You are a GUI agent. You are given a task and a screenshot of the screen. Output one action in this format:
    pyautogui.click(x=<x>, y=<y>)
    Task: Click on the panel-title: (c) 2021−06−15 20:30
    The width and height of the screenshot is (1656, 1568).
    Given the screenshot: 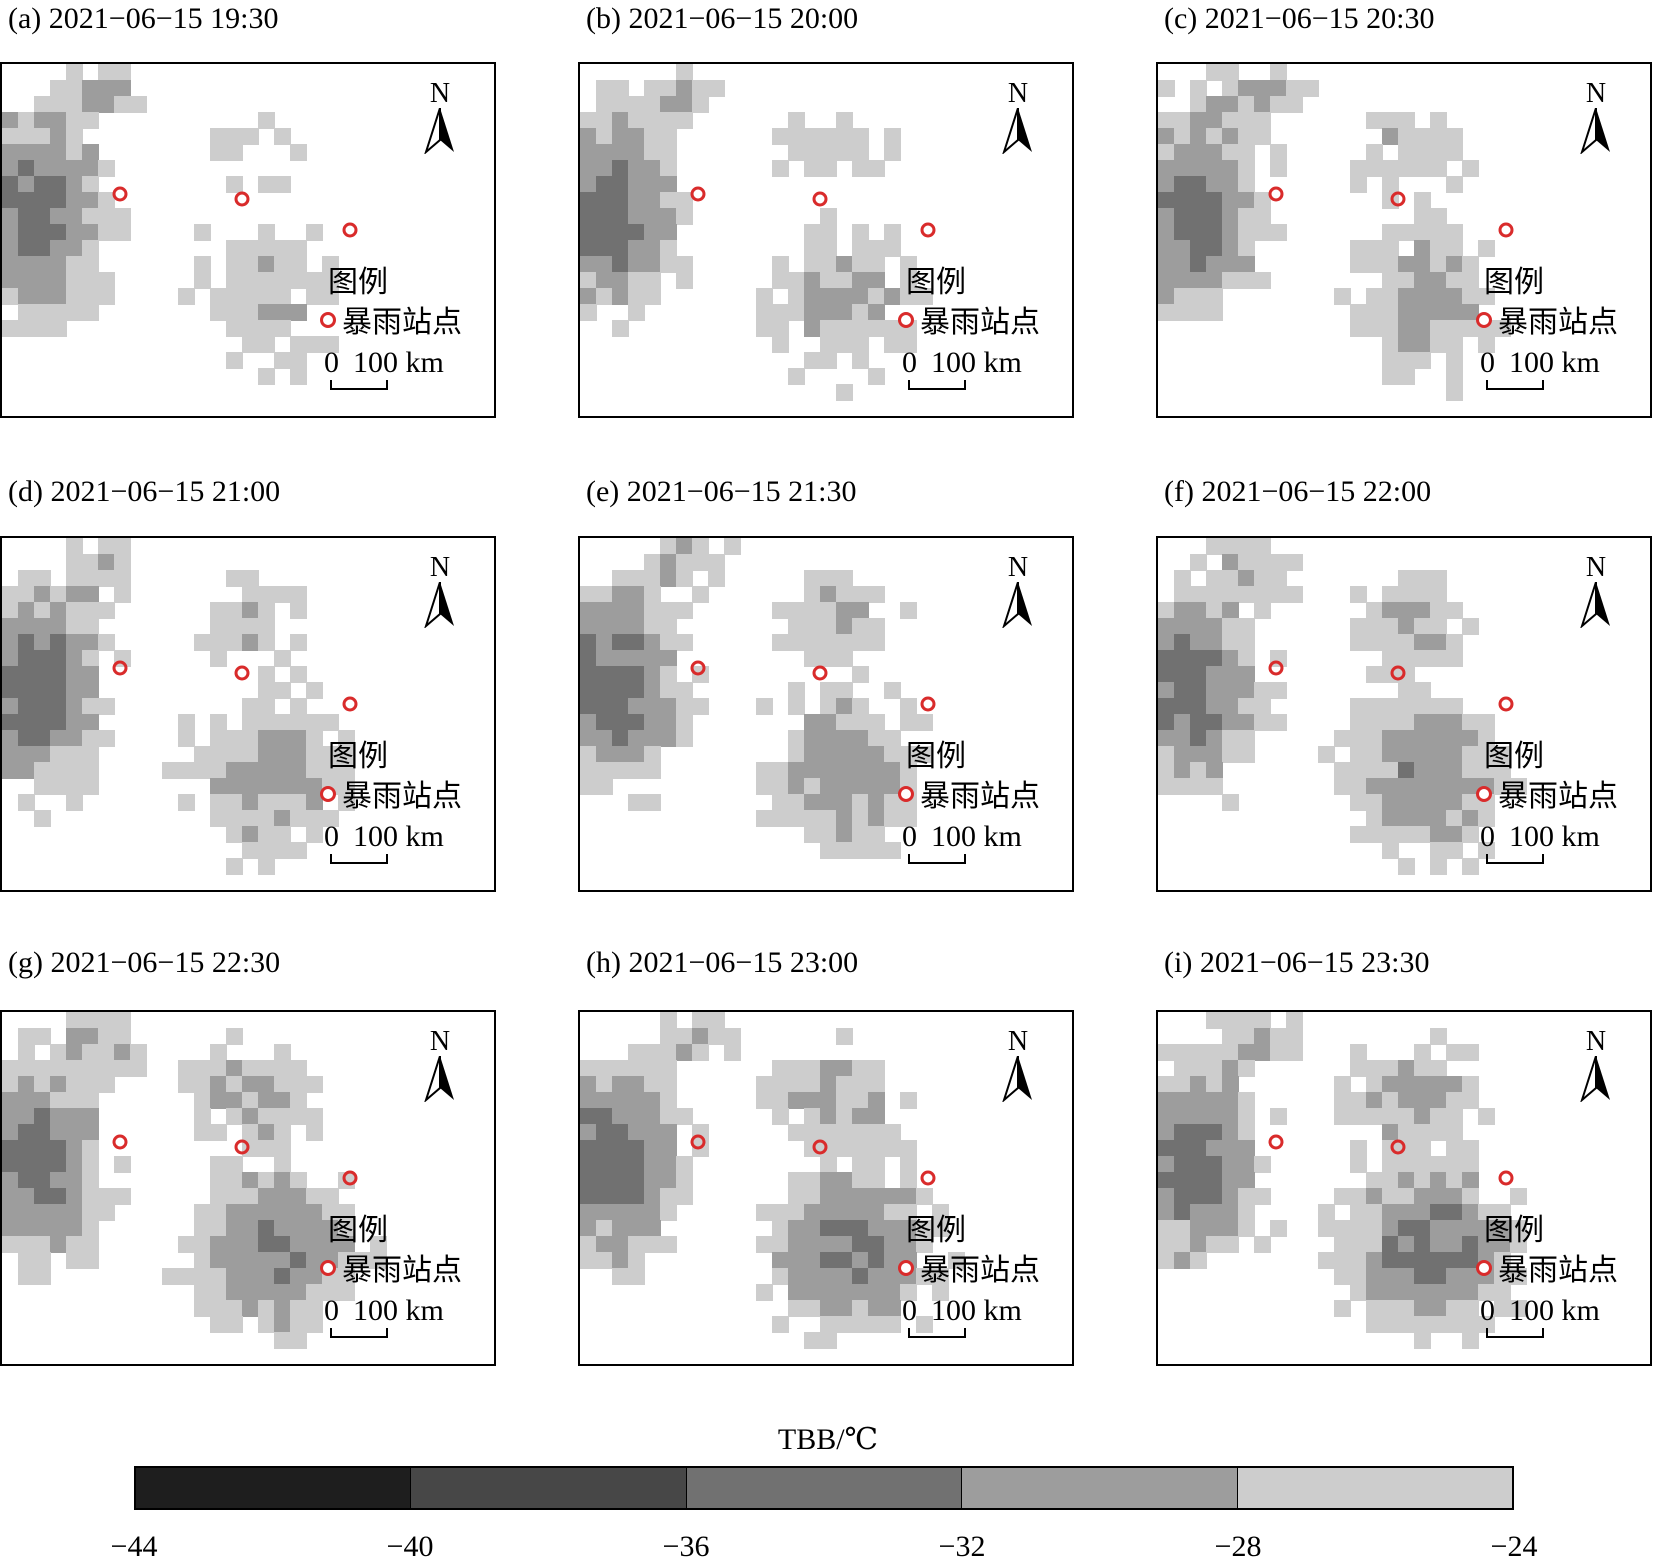 What is the action you would take?
    pyautogui.click(x=1299, y=18)
    